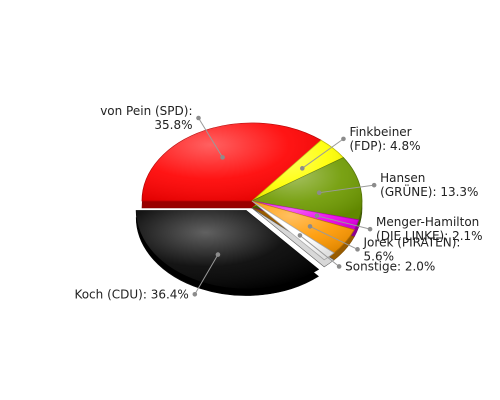 The height and width of the screenshot is (400, 500). What do you see at coordinates (384, 146) in the screenshot?
I see `slice-label-line-2: (FDP): 4.8%` at bounding box center [384, 146].